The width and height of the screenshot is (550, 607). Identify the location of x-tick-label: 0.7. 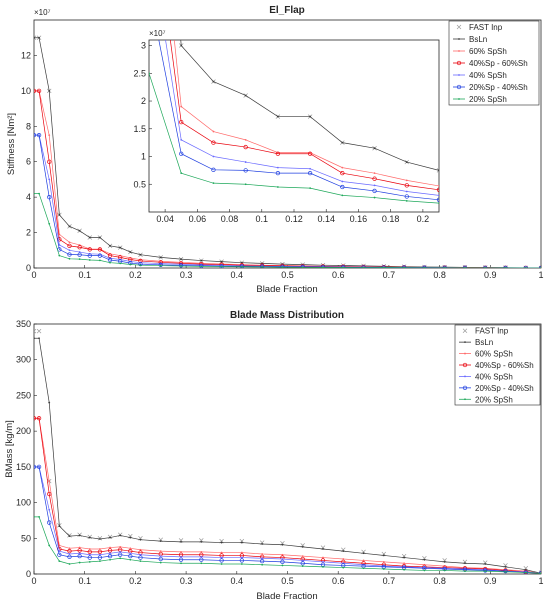
(389, 275).